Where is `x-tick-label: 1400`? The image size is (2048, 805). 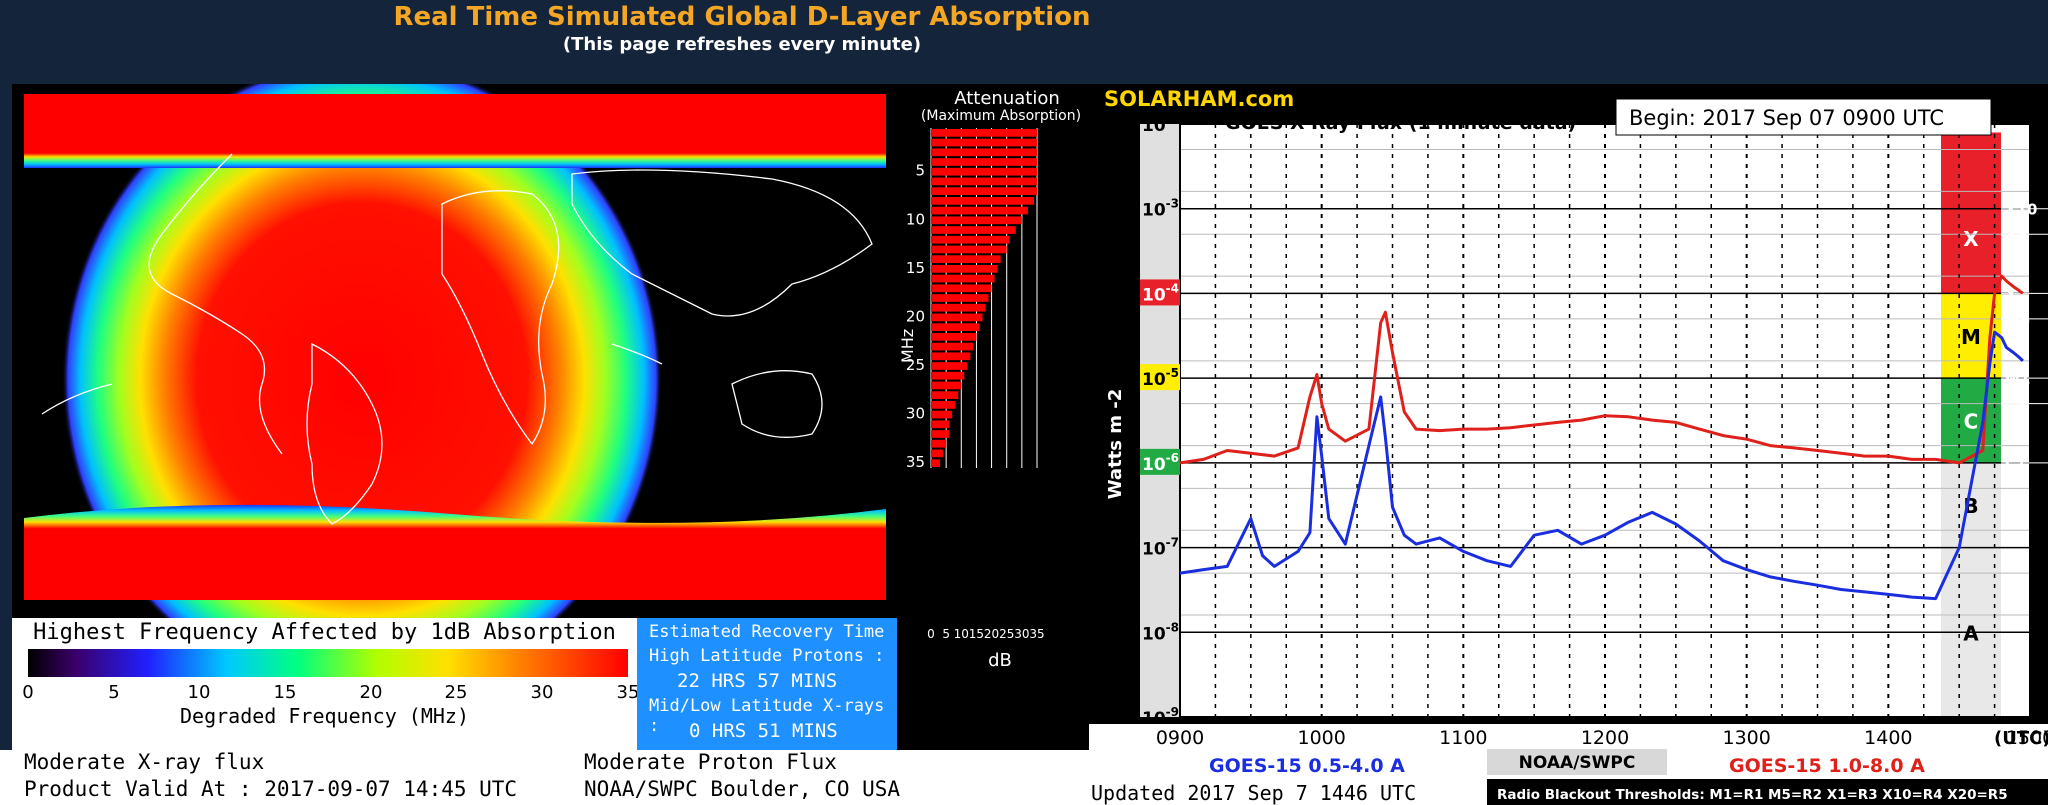 x-tick-label: 1400 is located at coordinates (1888, 738).